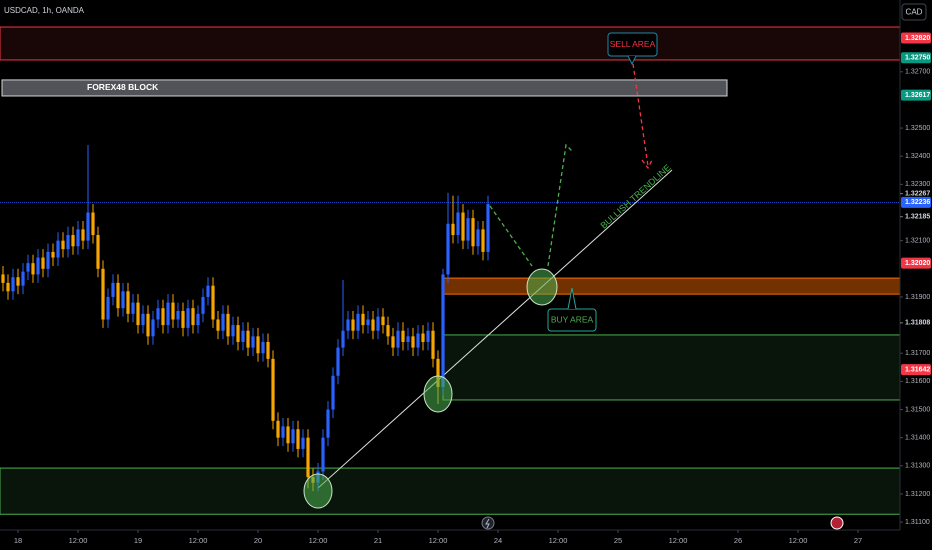  What do you see at coordinates (917, 193) in the screenshot?
I see `price-label: 1.32267` at bounding box center [917, 193].